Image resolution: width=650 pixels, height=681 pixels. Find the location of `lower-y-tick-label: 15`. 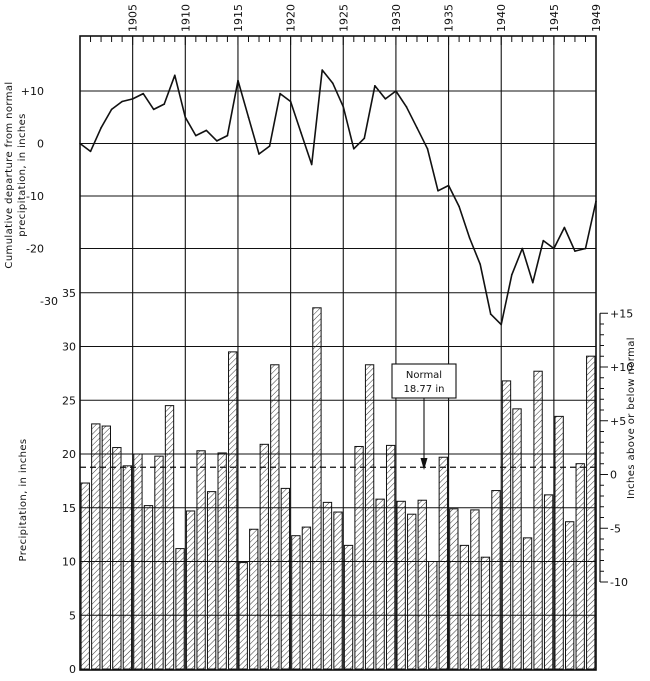

lower-y-tick-label: 15 is located at coordinates (69, 508).